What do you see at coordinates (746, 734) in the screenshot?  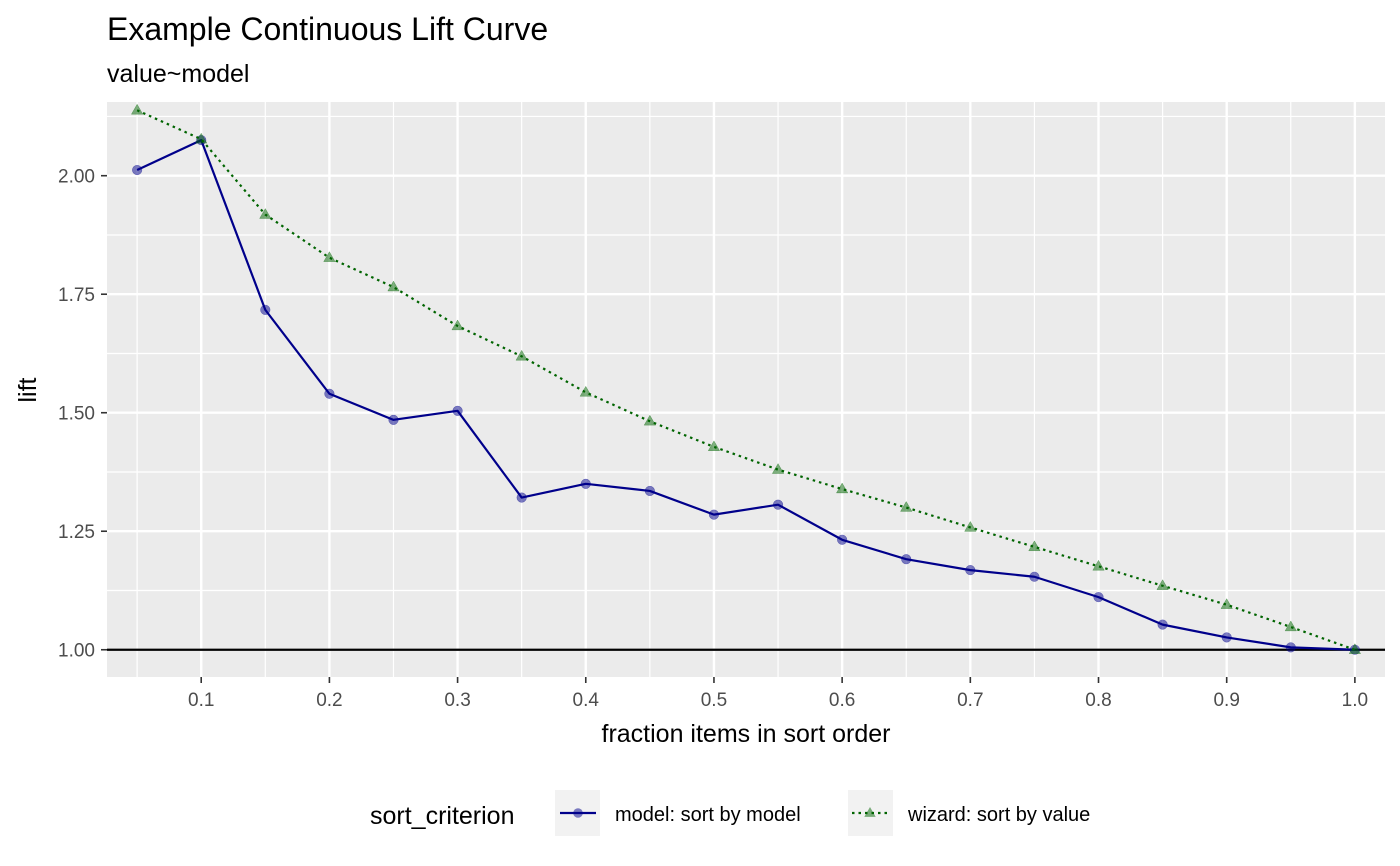 I see `x-axis-title: fraction items in sort order` at bounding box center [746, 734].